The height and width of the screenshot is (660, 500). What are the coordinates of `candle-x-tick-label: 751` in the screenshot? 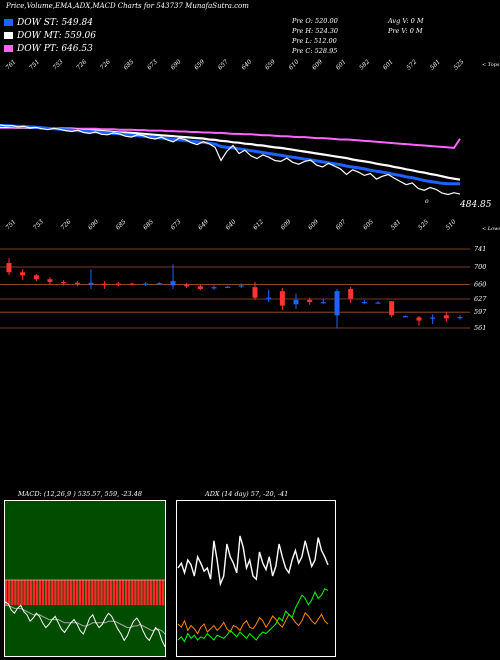 It's located at (10, 224).